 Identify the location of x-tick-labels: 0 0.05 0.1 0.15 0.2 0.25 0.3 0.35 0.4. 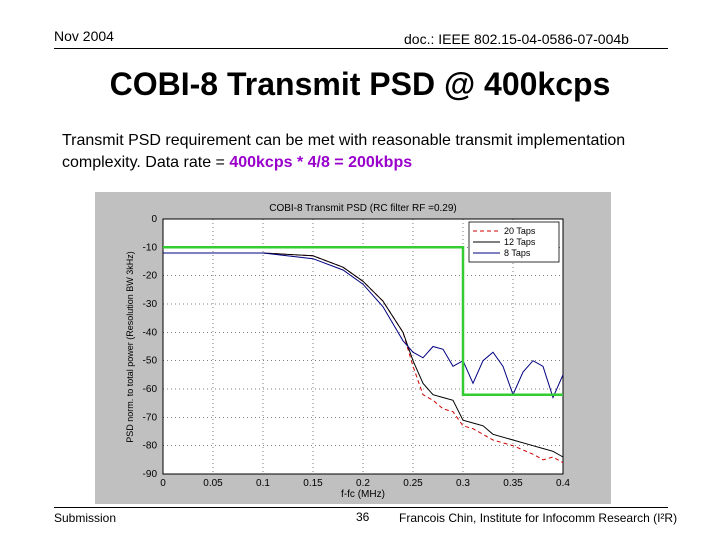
(365, 483).